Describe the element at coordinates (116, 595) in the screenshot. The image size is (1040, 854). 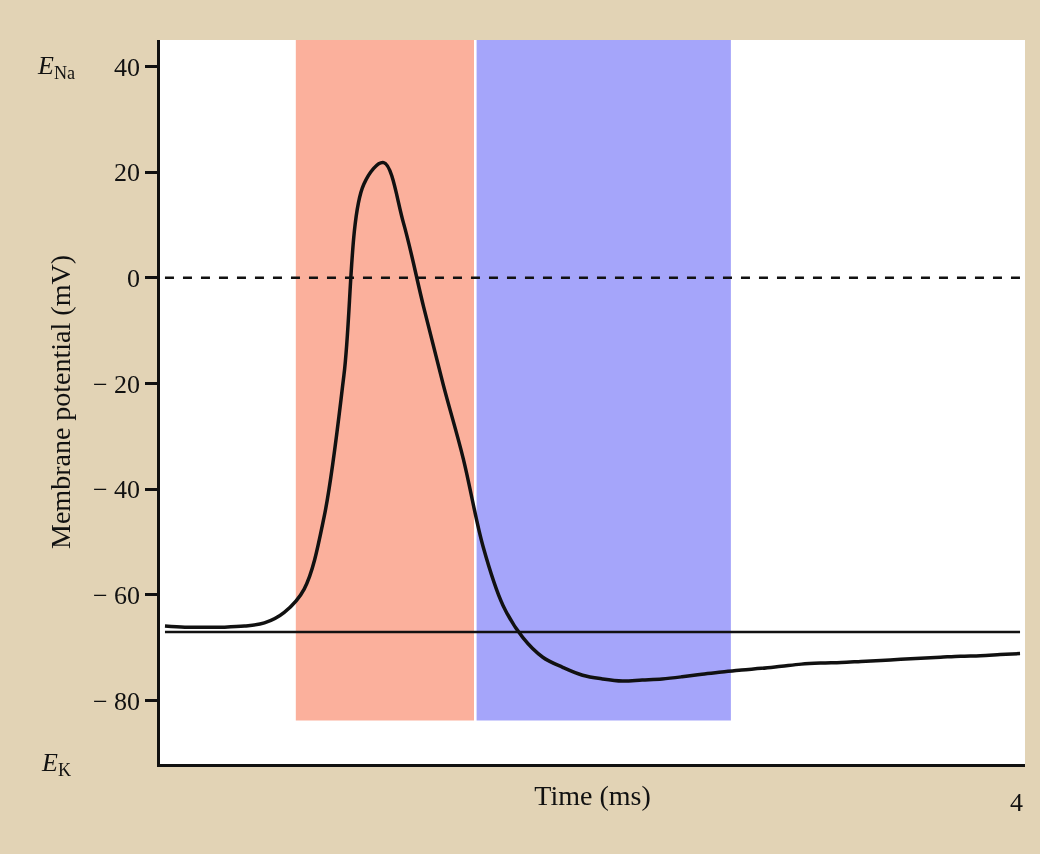
I see `y-tick-label: − 60` at that location.